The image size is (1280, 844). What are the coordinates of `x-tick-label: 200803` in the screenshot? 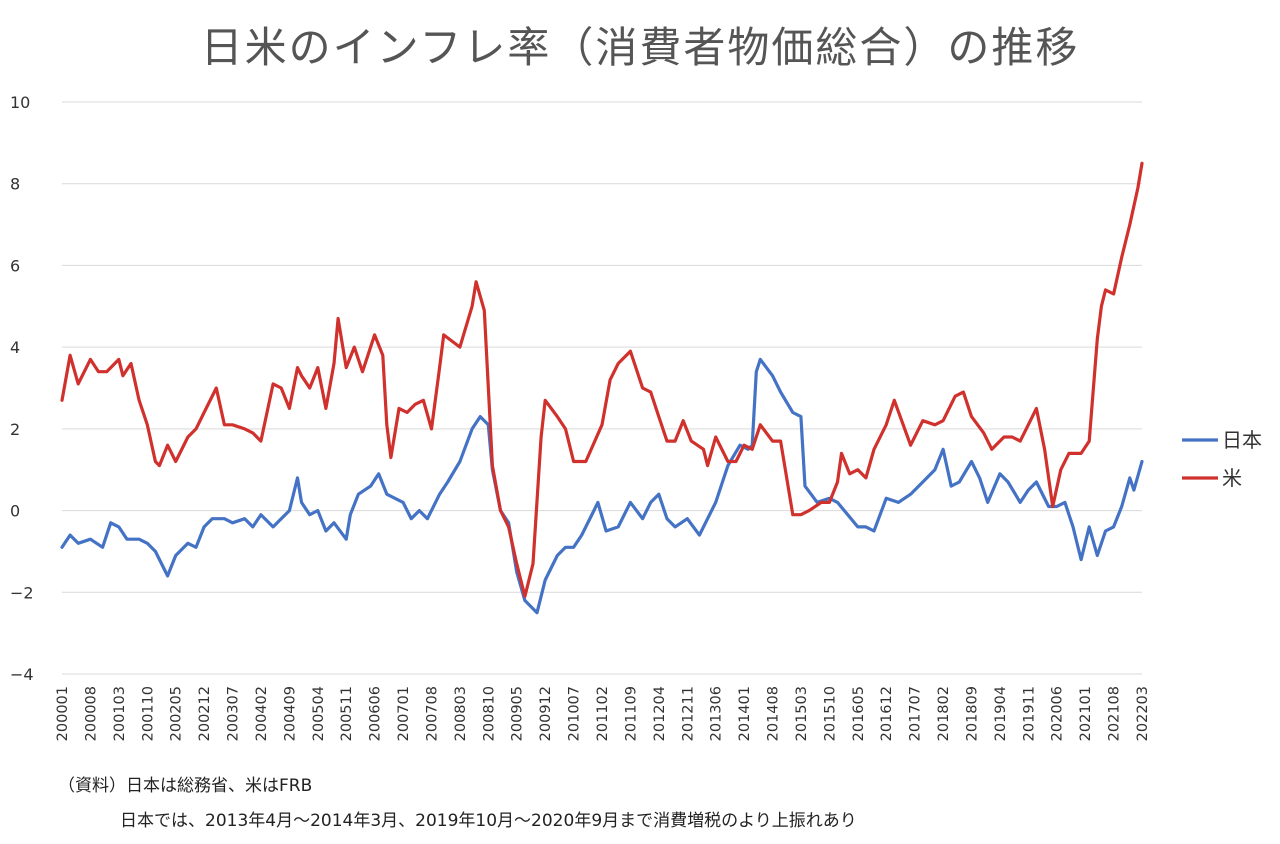 It's located at (461, 713).